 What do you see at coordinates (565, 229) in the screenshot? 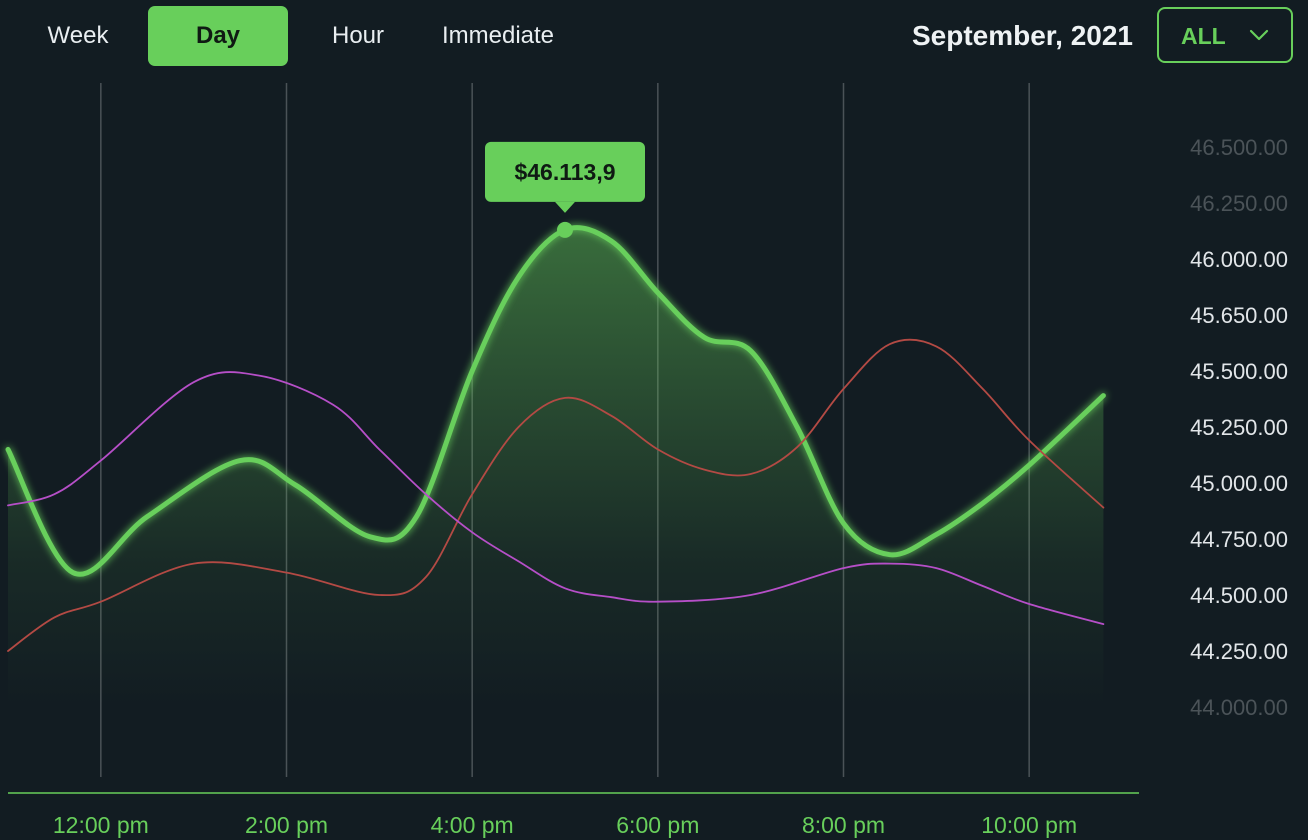
I see `highlight-point` at bounding box center [565, 229].